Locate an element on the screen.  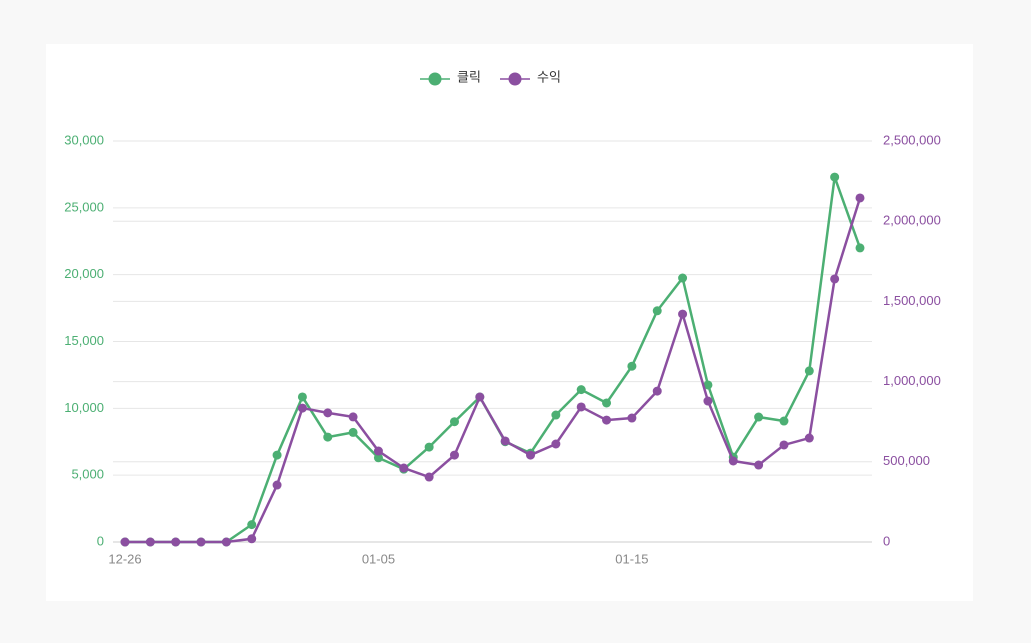
y-tick-label: 15,000 is located at coordinates (84, 340).